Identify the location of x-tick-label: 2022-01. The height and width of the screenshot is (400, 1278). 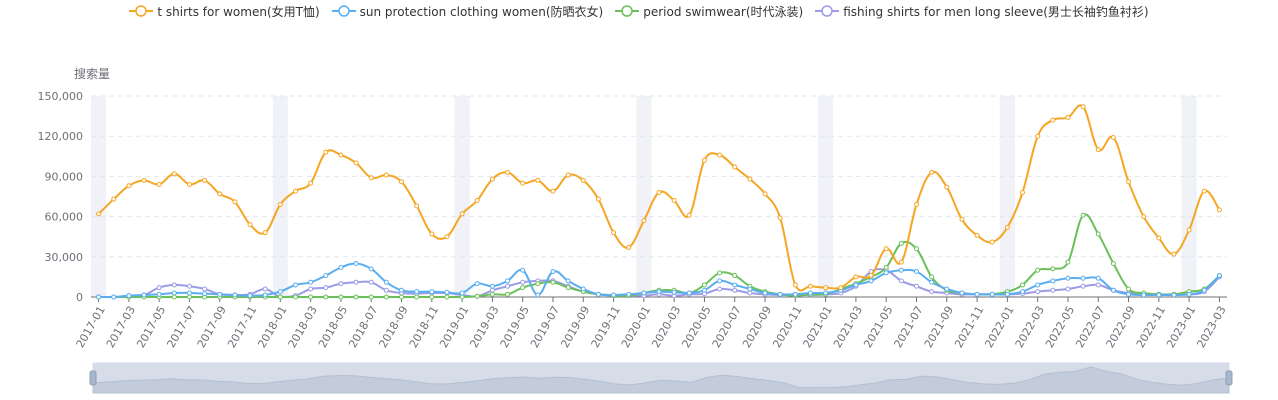
(999, 327).